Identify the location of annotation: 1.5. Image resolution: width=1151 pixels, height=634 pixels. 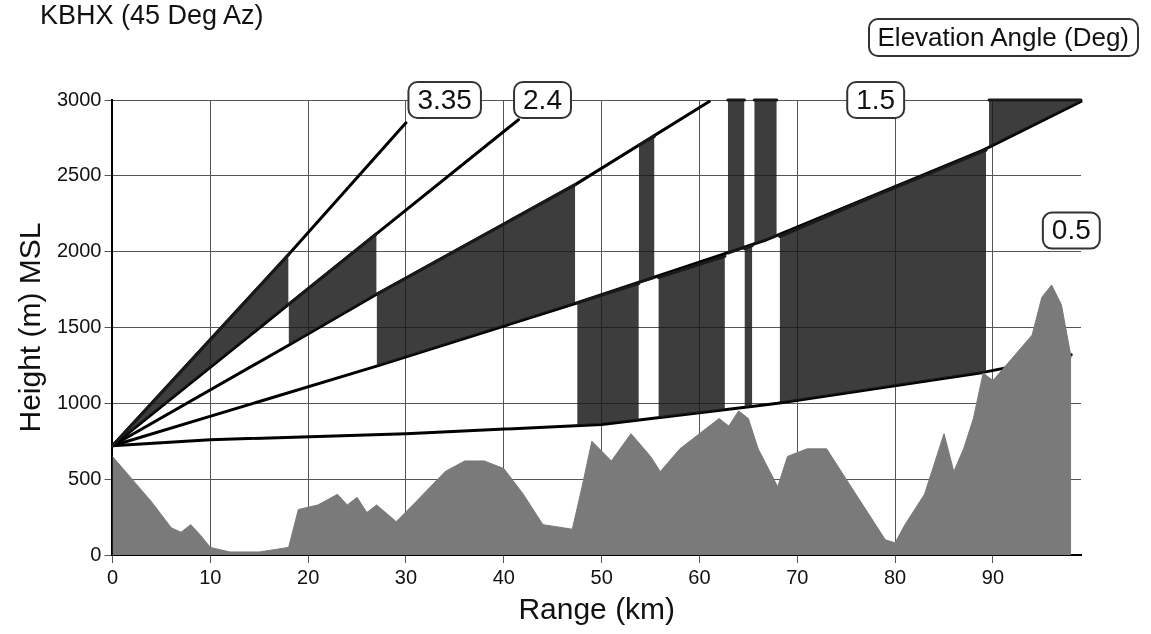
(876, 99).